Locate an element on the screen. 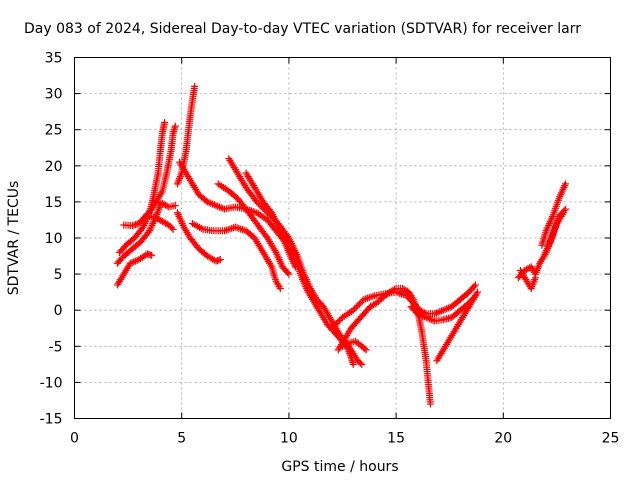 The width and height of the screenshot is (640, 480). y-tick-label: -5 is located at coordinates (56, 347).